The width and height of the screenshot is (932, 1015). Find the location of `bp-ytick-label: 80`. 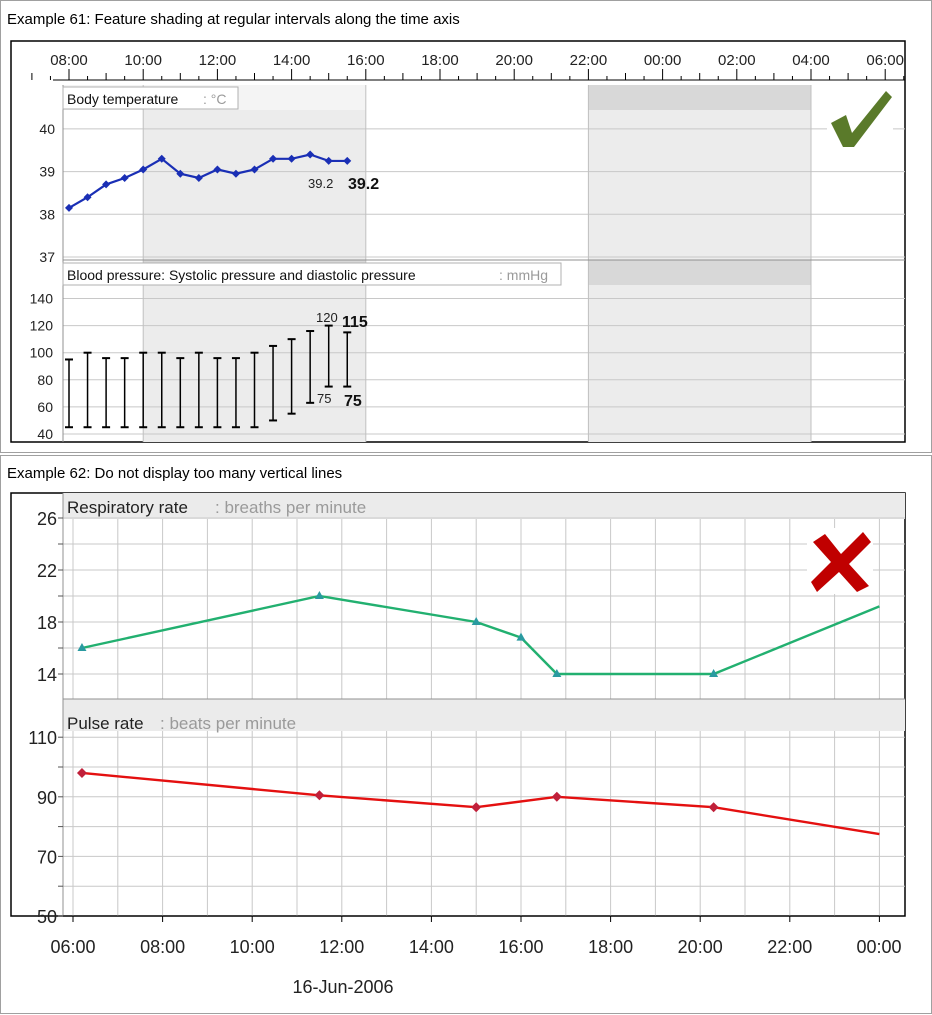

bp-ytick-label: 80 is located at coordinates (45, 380).